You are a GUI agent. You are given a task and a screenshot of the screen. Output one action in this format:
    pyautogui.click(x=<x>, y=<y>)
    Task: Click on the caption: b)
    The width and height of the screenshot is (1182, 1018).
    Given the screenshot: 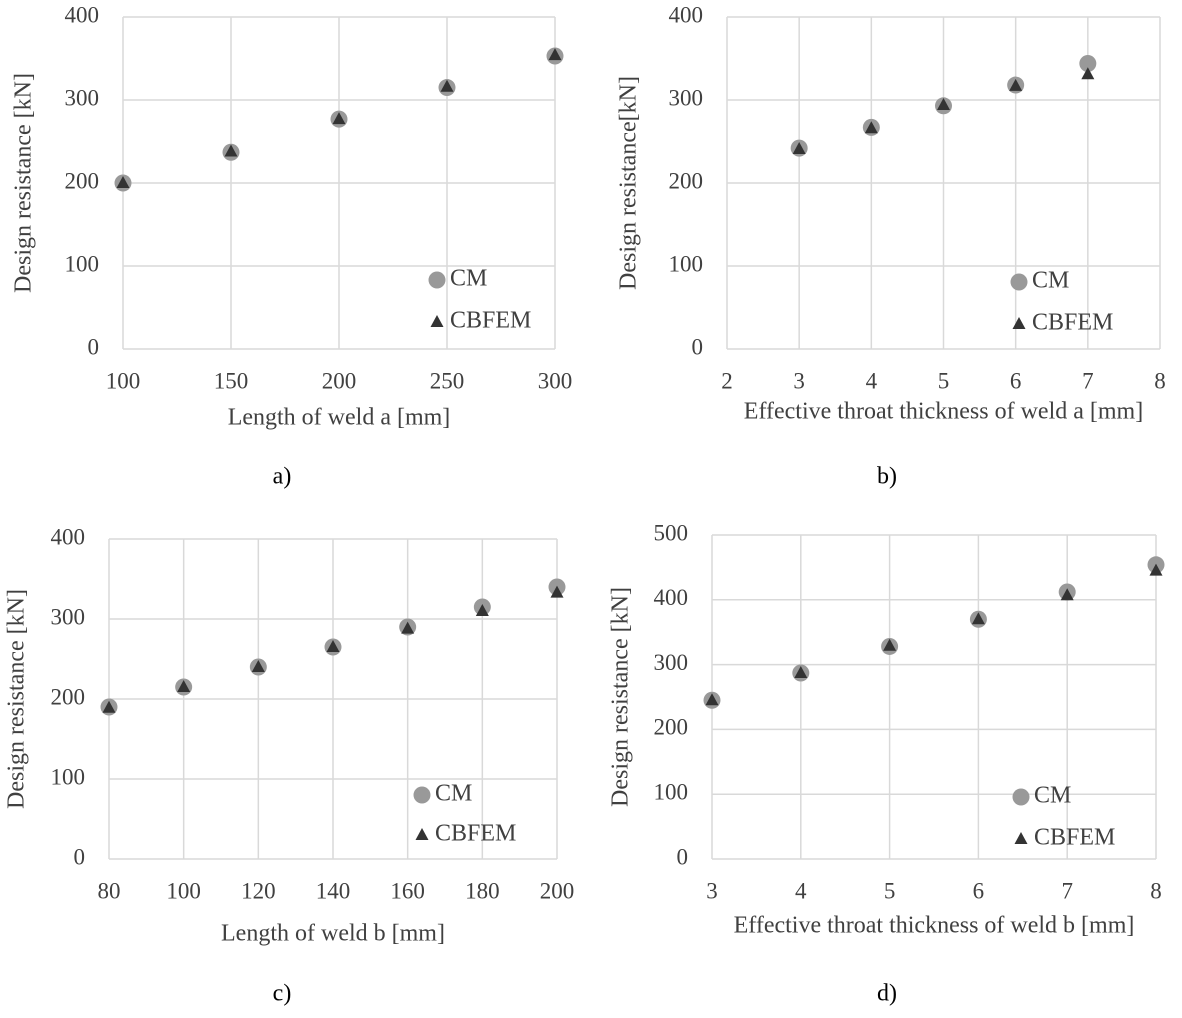 What is the action you would take?
    pyautogui.click(x=887, y=477)
    